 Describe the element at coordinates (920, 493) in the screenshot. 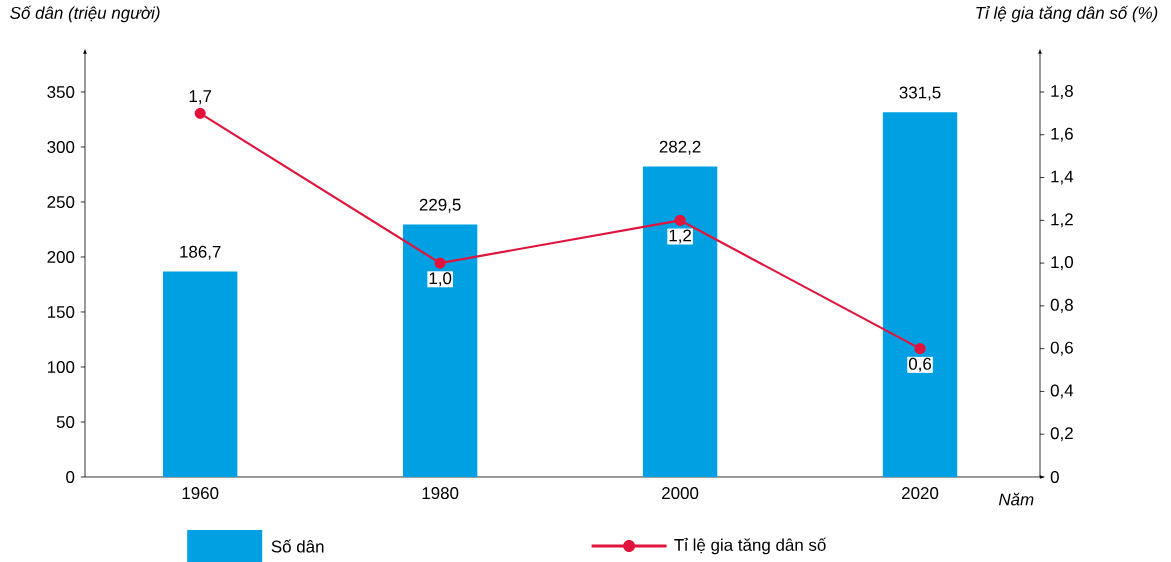

I see `x-tick-label: 2020` at that location.